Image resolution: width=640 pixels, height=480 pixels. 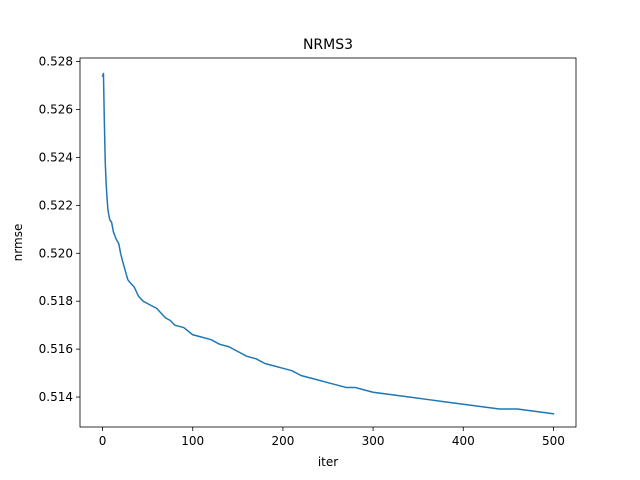 I want to click on x-tick-label: 300, so click(x=373, y=441).